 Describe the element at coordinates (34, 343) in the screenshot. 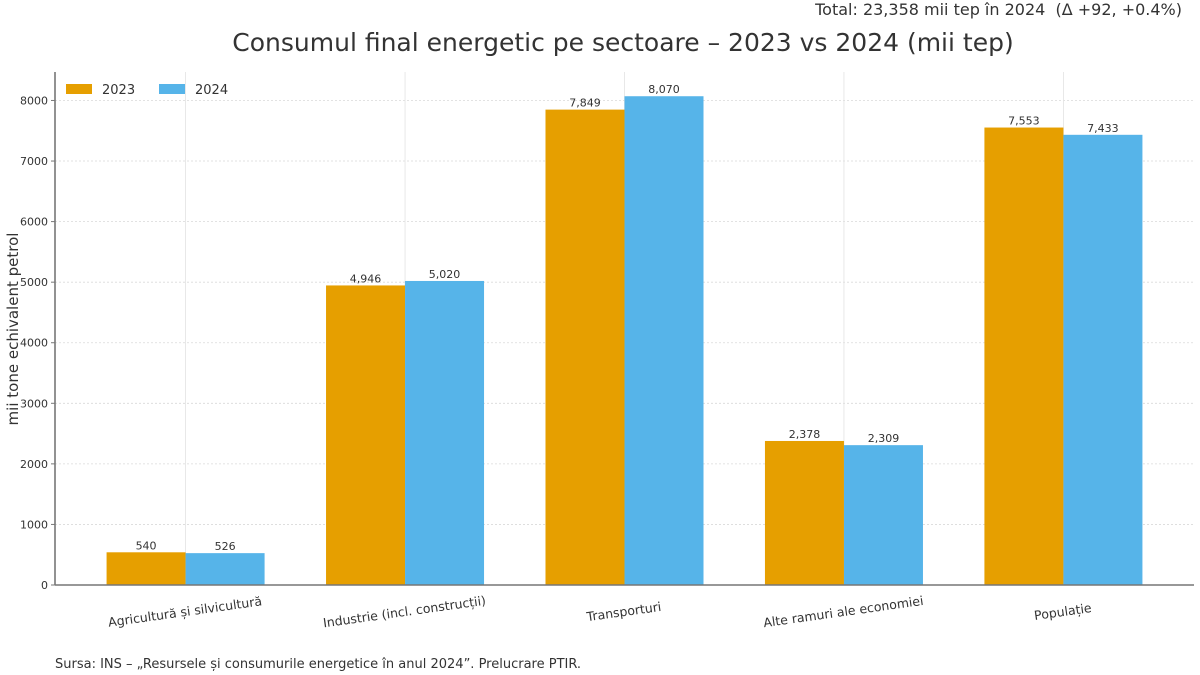

I see `y-tick-label: 4000` at that location.